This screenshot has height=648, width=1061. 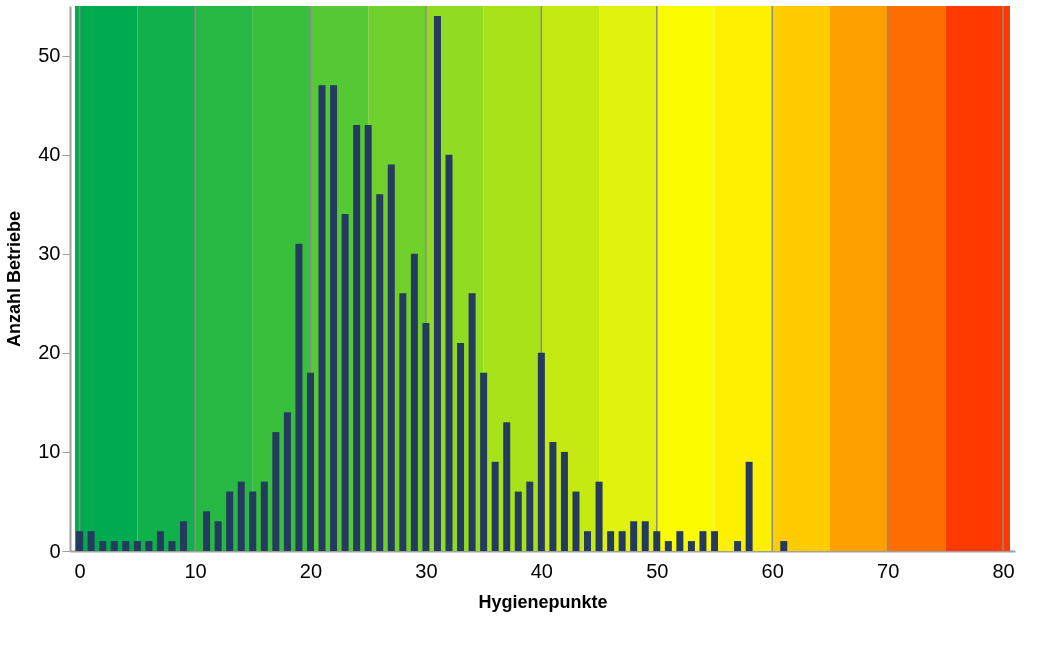 What do you see at coordinates (55, 550) in the screenshot?
I see `y-tick-label: 0` at bounding box center [55, 550].